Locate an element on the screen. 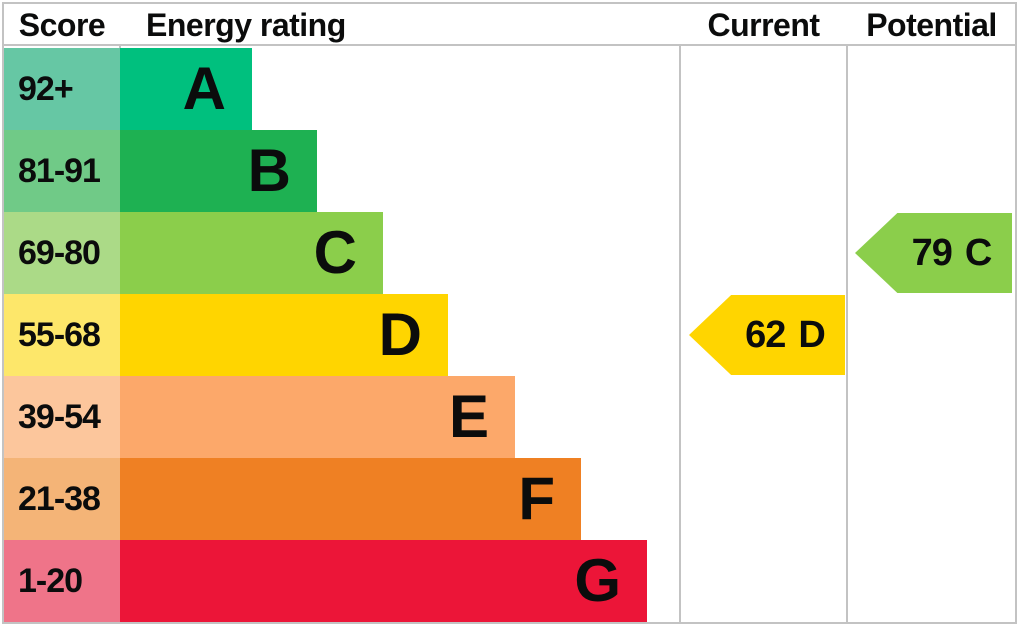 The width and height of the screenshot is (1024, 628). table-header-row: Score Energy rating Current Potential is located at coordinates (509, 25).